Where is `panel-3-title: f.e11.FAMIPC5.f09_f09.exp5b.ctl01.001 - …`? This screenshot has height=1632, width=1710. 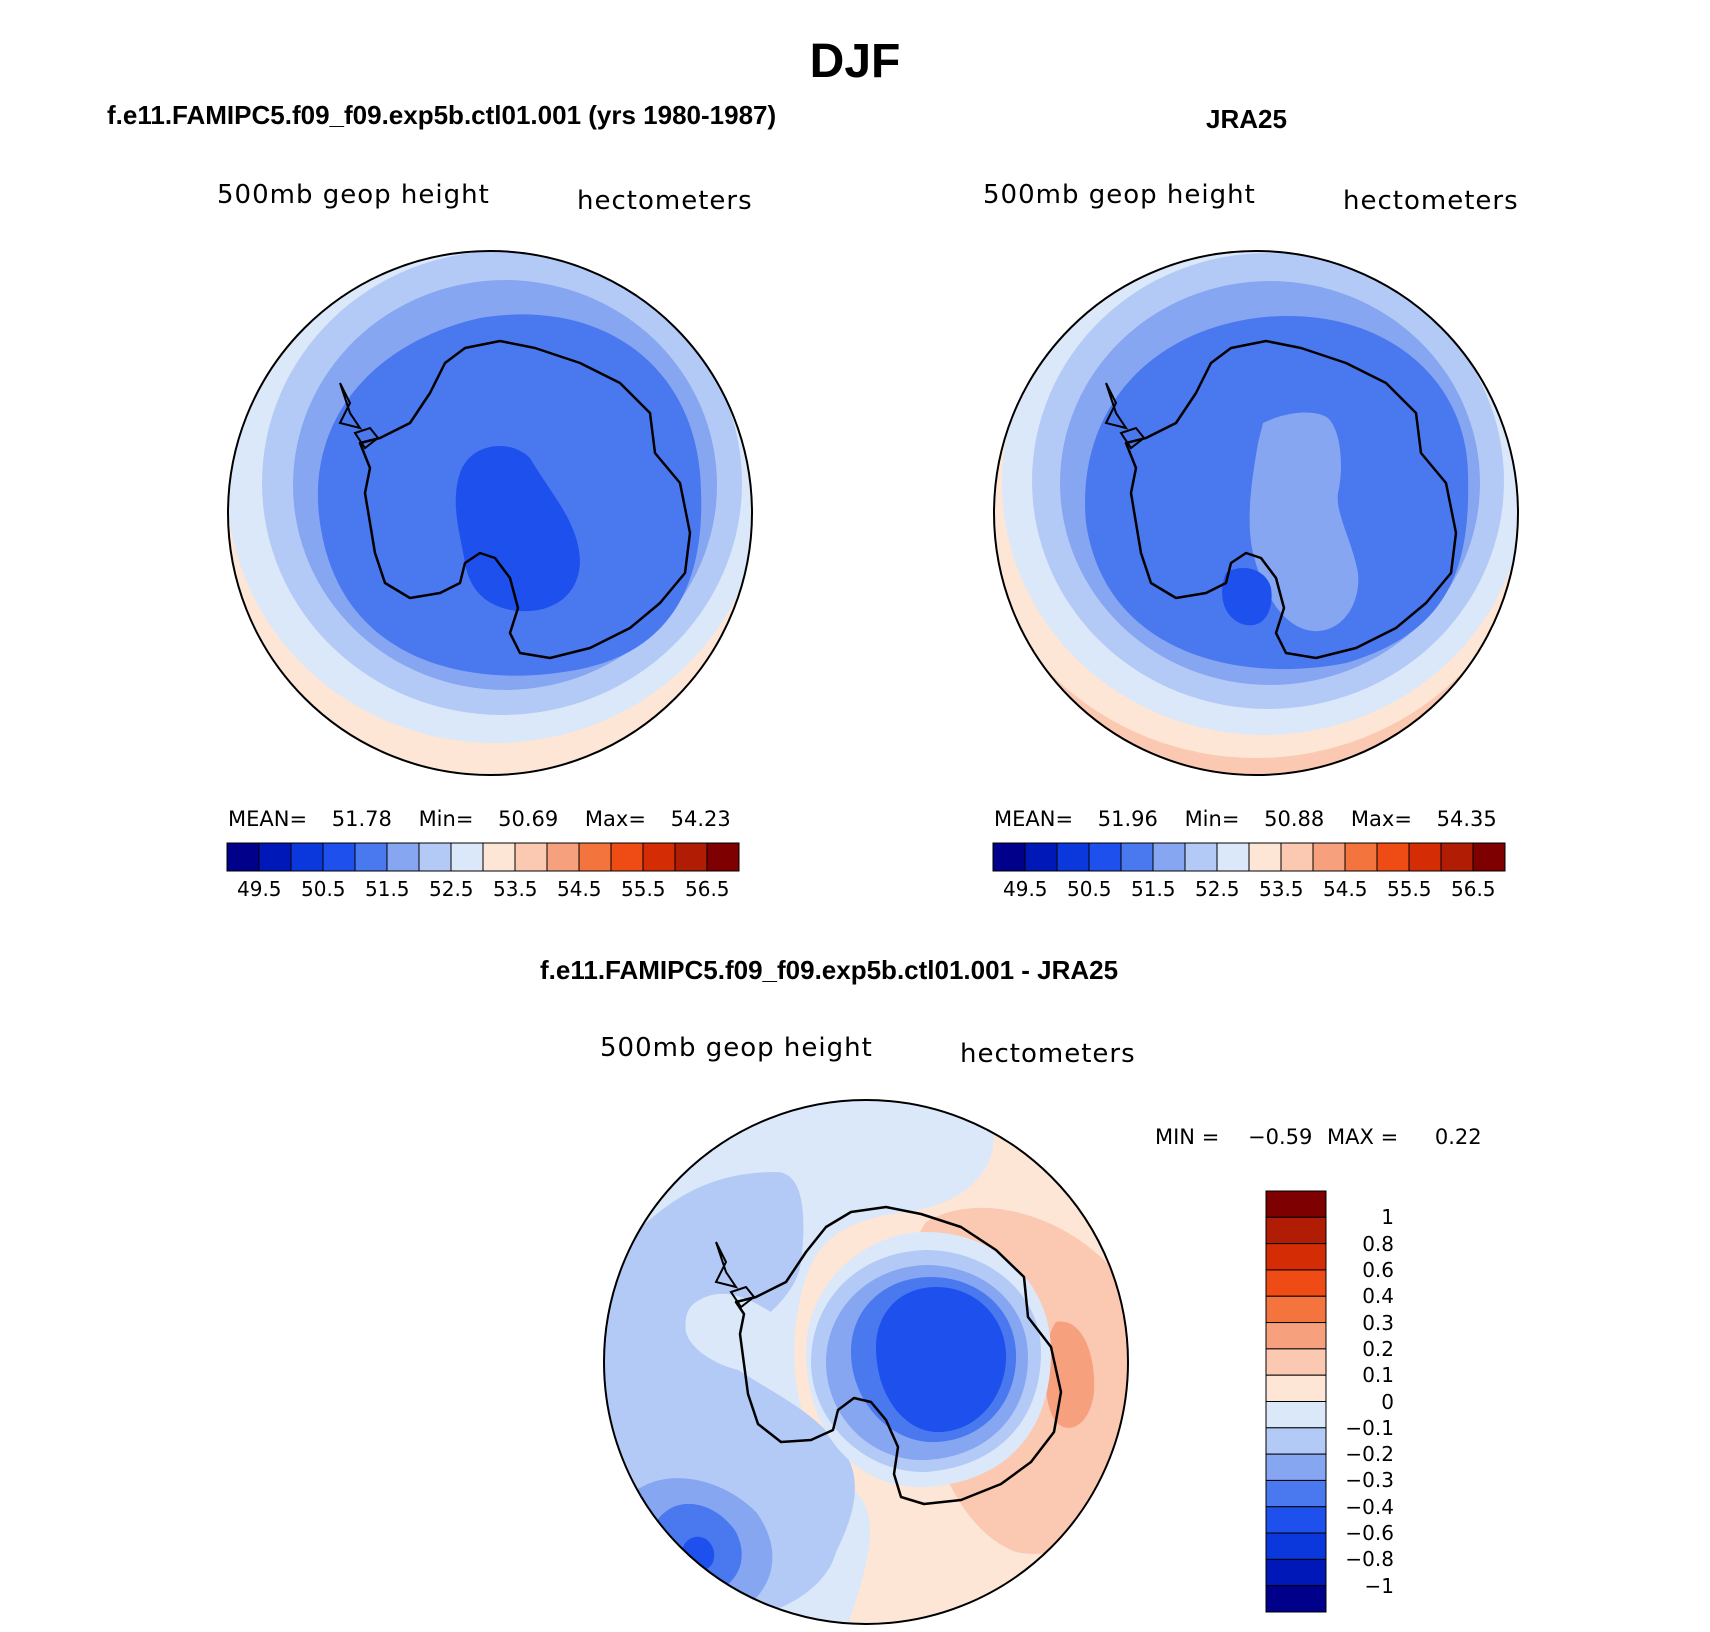 panel-3-title: f.e11.FAMIPC5.f09_f09.exp5b.ctl01.001 - … is located at coordinates (829, 970).